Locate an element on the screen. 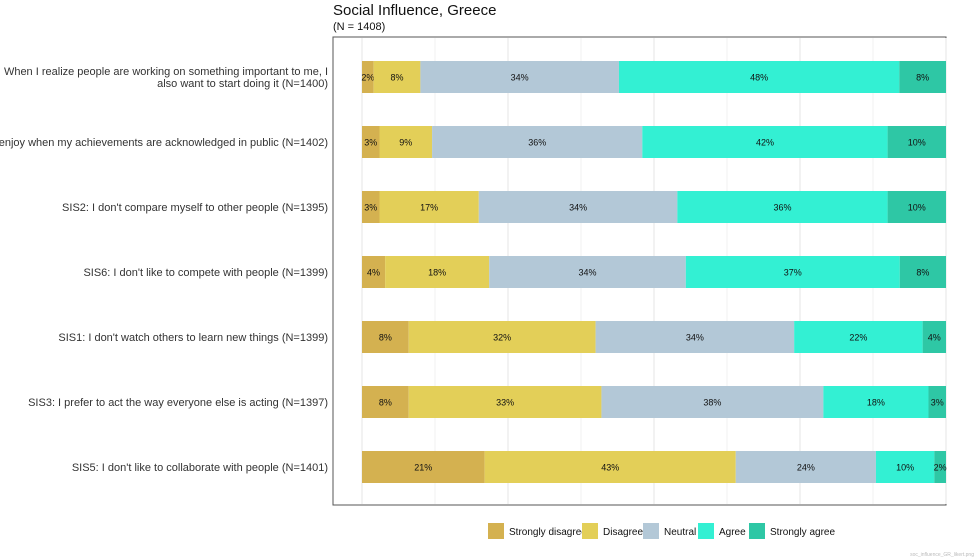  data-label: 22% is located at coordinates (858, 338).